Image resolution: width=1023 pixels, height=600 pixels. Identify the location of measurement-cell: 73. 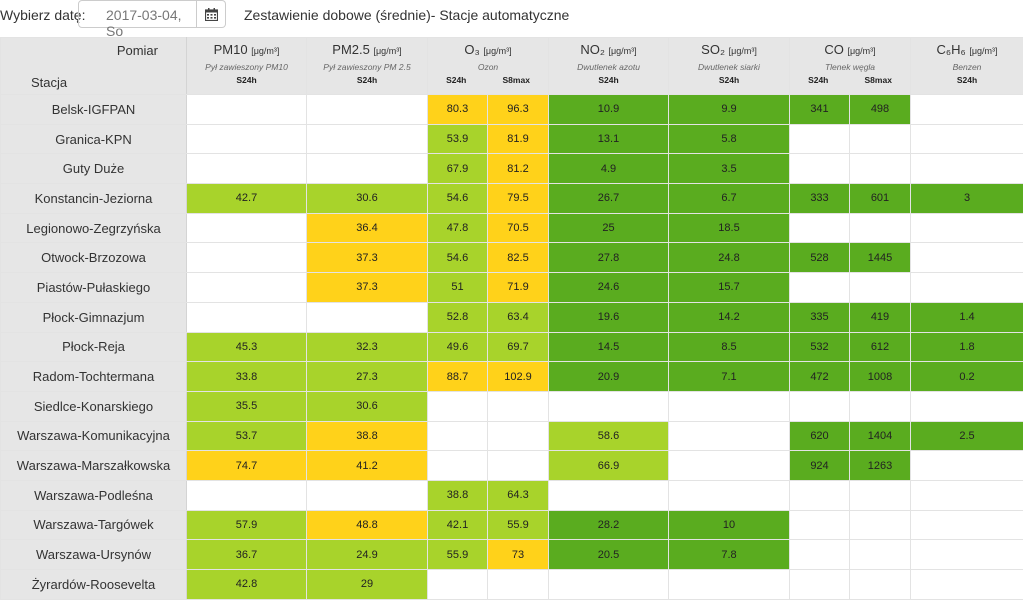
(518, 555).